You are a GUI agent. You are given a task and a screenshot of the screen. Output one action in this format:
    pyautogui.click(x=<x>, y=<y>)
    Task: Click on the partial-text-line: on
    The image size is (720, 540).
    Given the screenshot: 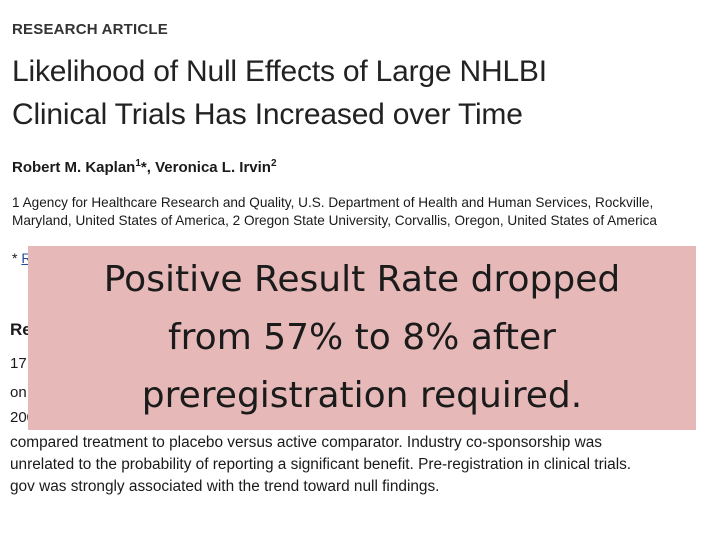 What is the action you would take?
    pyautogui.click(x=18, y=392)
    